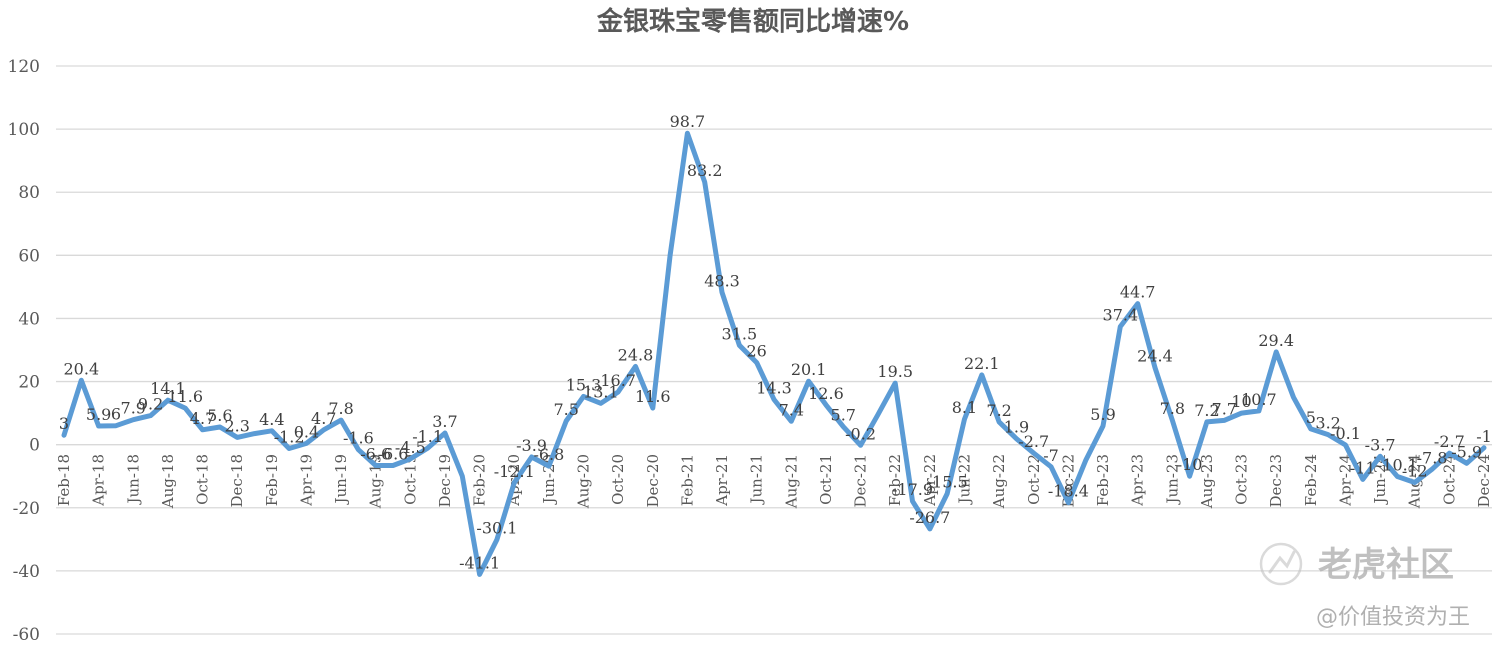  Describe the element at coordinates (29, 193) in the screenshot. I see `y-tick-label: 80` at that location.